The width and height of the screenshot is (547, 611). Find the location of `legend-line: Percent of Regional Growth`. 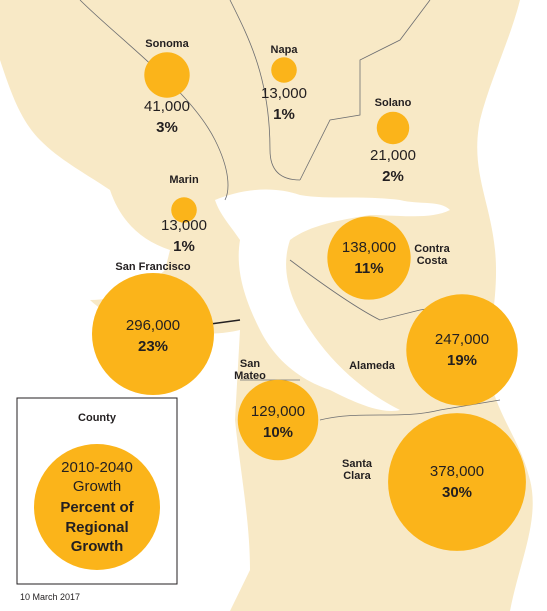

legend-line: Percent of Regional Growth is located at coordinates (97, 526).